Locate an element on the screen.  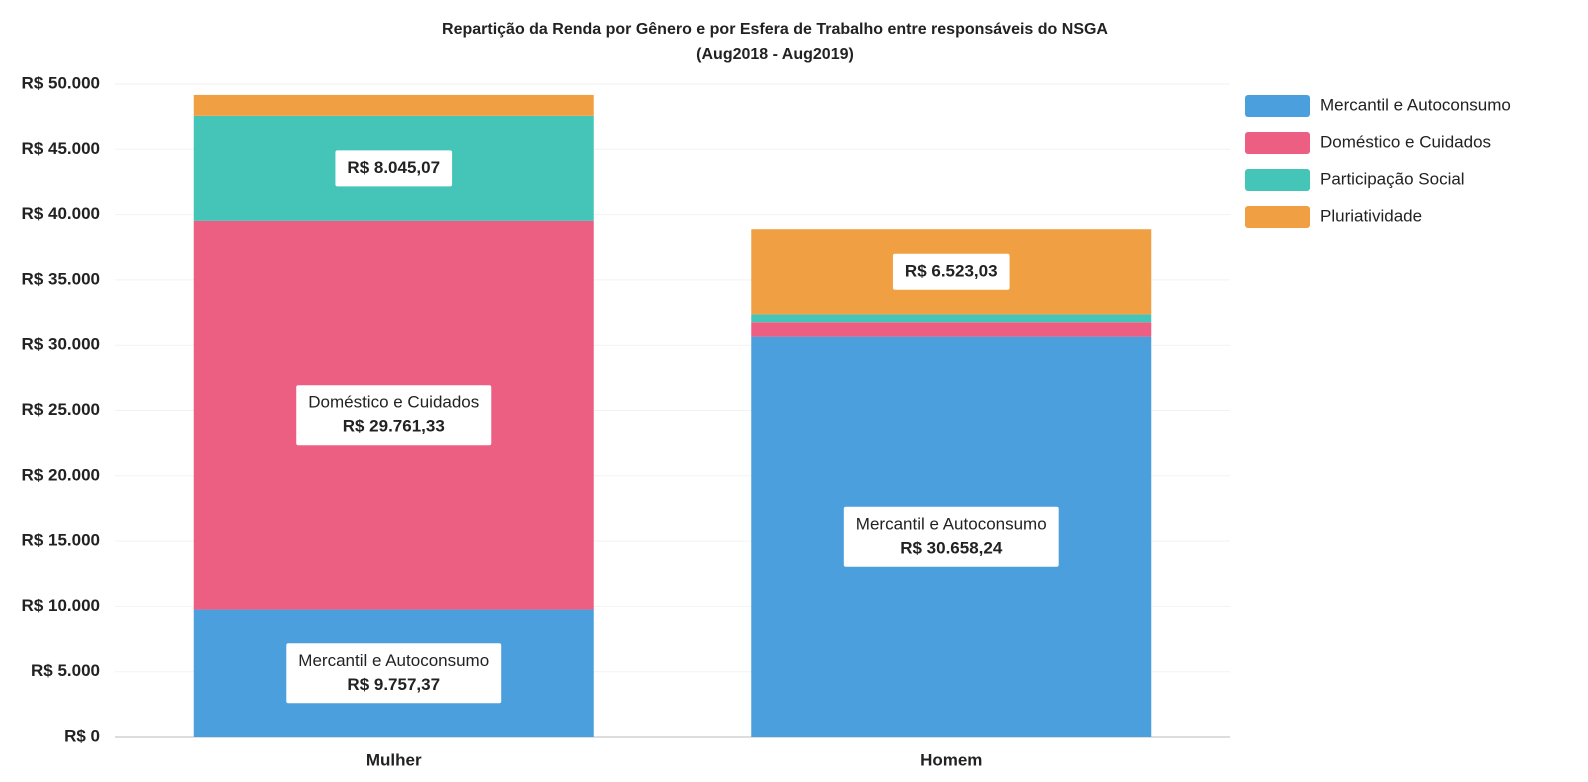
y-tick-label: R$ 5.000 is located at coordinates (65, 670).